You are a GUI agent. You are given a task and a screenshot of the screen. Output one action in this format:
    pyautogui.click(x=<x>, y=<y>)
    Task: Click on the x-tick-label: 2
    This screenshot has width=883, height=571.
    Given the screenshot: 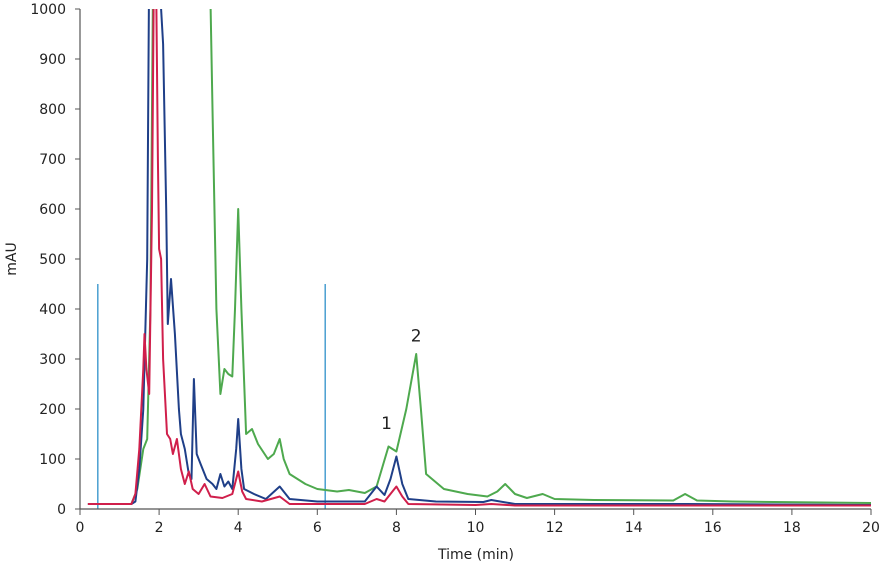 What is the action you would take?
    pyautogui.click(x=159, y=528)
    